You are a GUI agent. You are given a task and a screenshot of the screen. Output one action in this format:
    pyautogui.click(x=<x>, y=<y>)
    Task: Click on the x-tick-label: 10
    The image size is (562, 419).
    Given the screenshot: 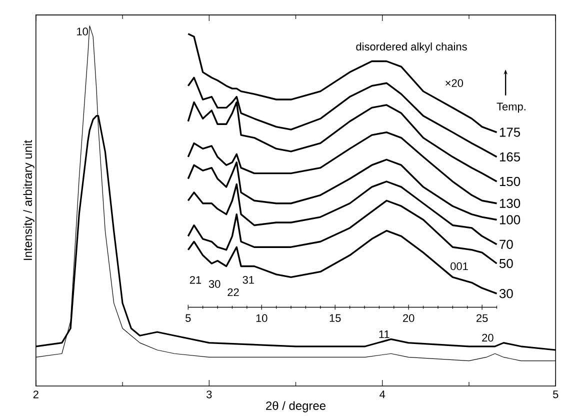 What is the action you would take?
    pyautogui.click(x=262, y=318)
    